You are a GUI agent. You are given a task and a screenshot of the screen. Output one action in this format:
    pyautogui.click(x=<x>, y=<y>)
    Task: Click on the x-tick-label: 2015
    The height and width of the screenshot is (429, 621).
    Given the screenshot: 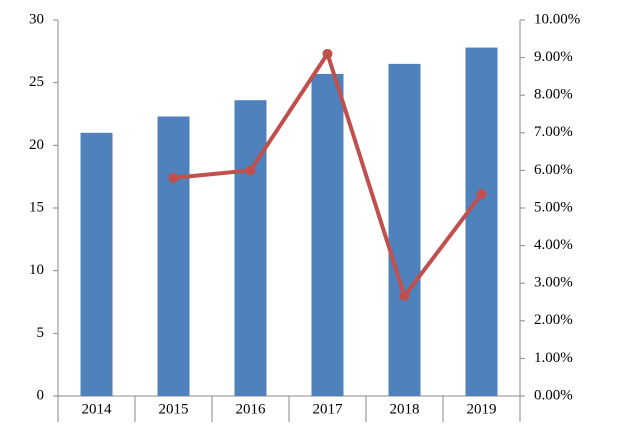 What is the action you would take?
    pyautogui.click(x=174, y=409)
    